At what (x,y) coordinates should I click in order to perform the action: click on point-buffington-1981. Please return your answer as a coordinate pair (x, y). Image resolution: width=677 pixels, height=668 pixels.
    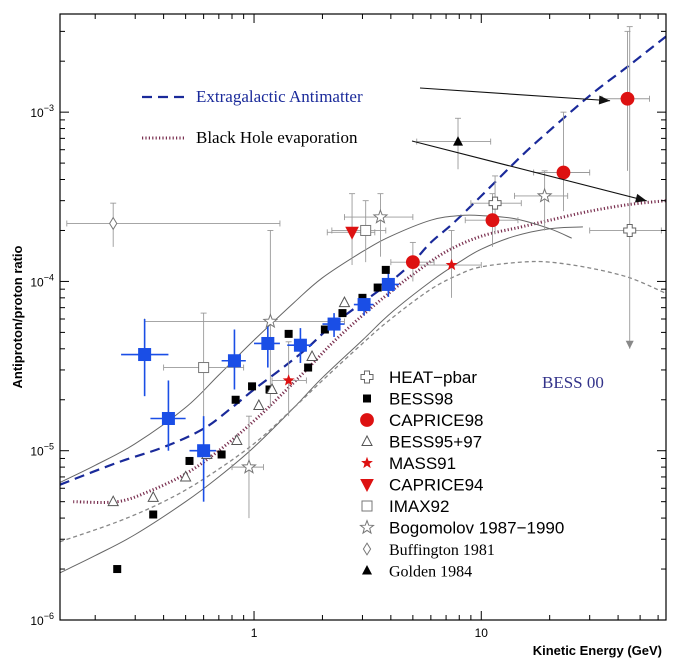
    Looking at the image, I should click on (113, 223).